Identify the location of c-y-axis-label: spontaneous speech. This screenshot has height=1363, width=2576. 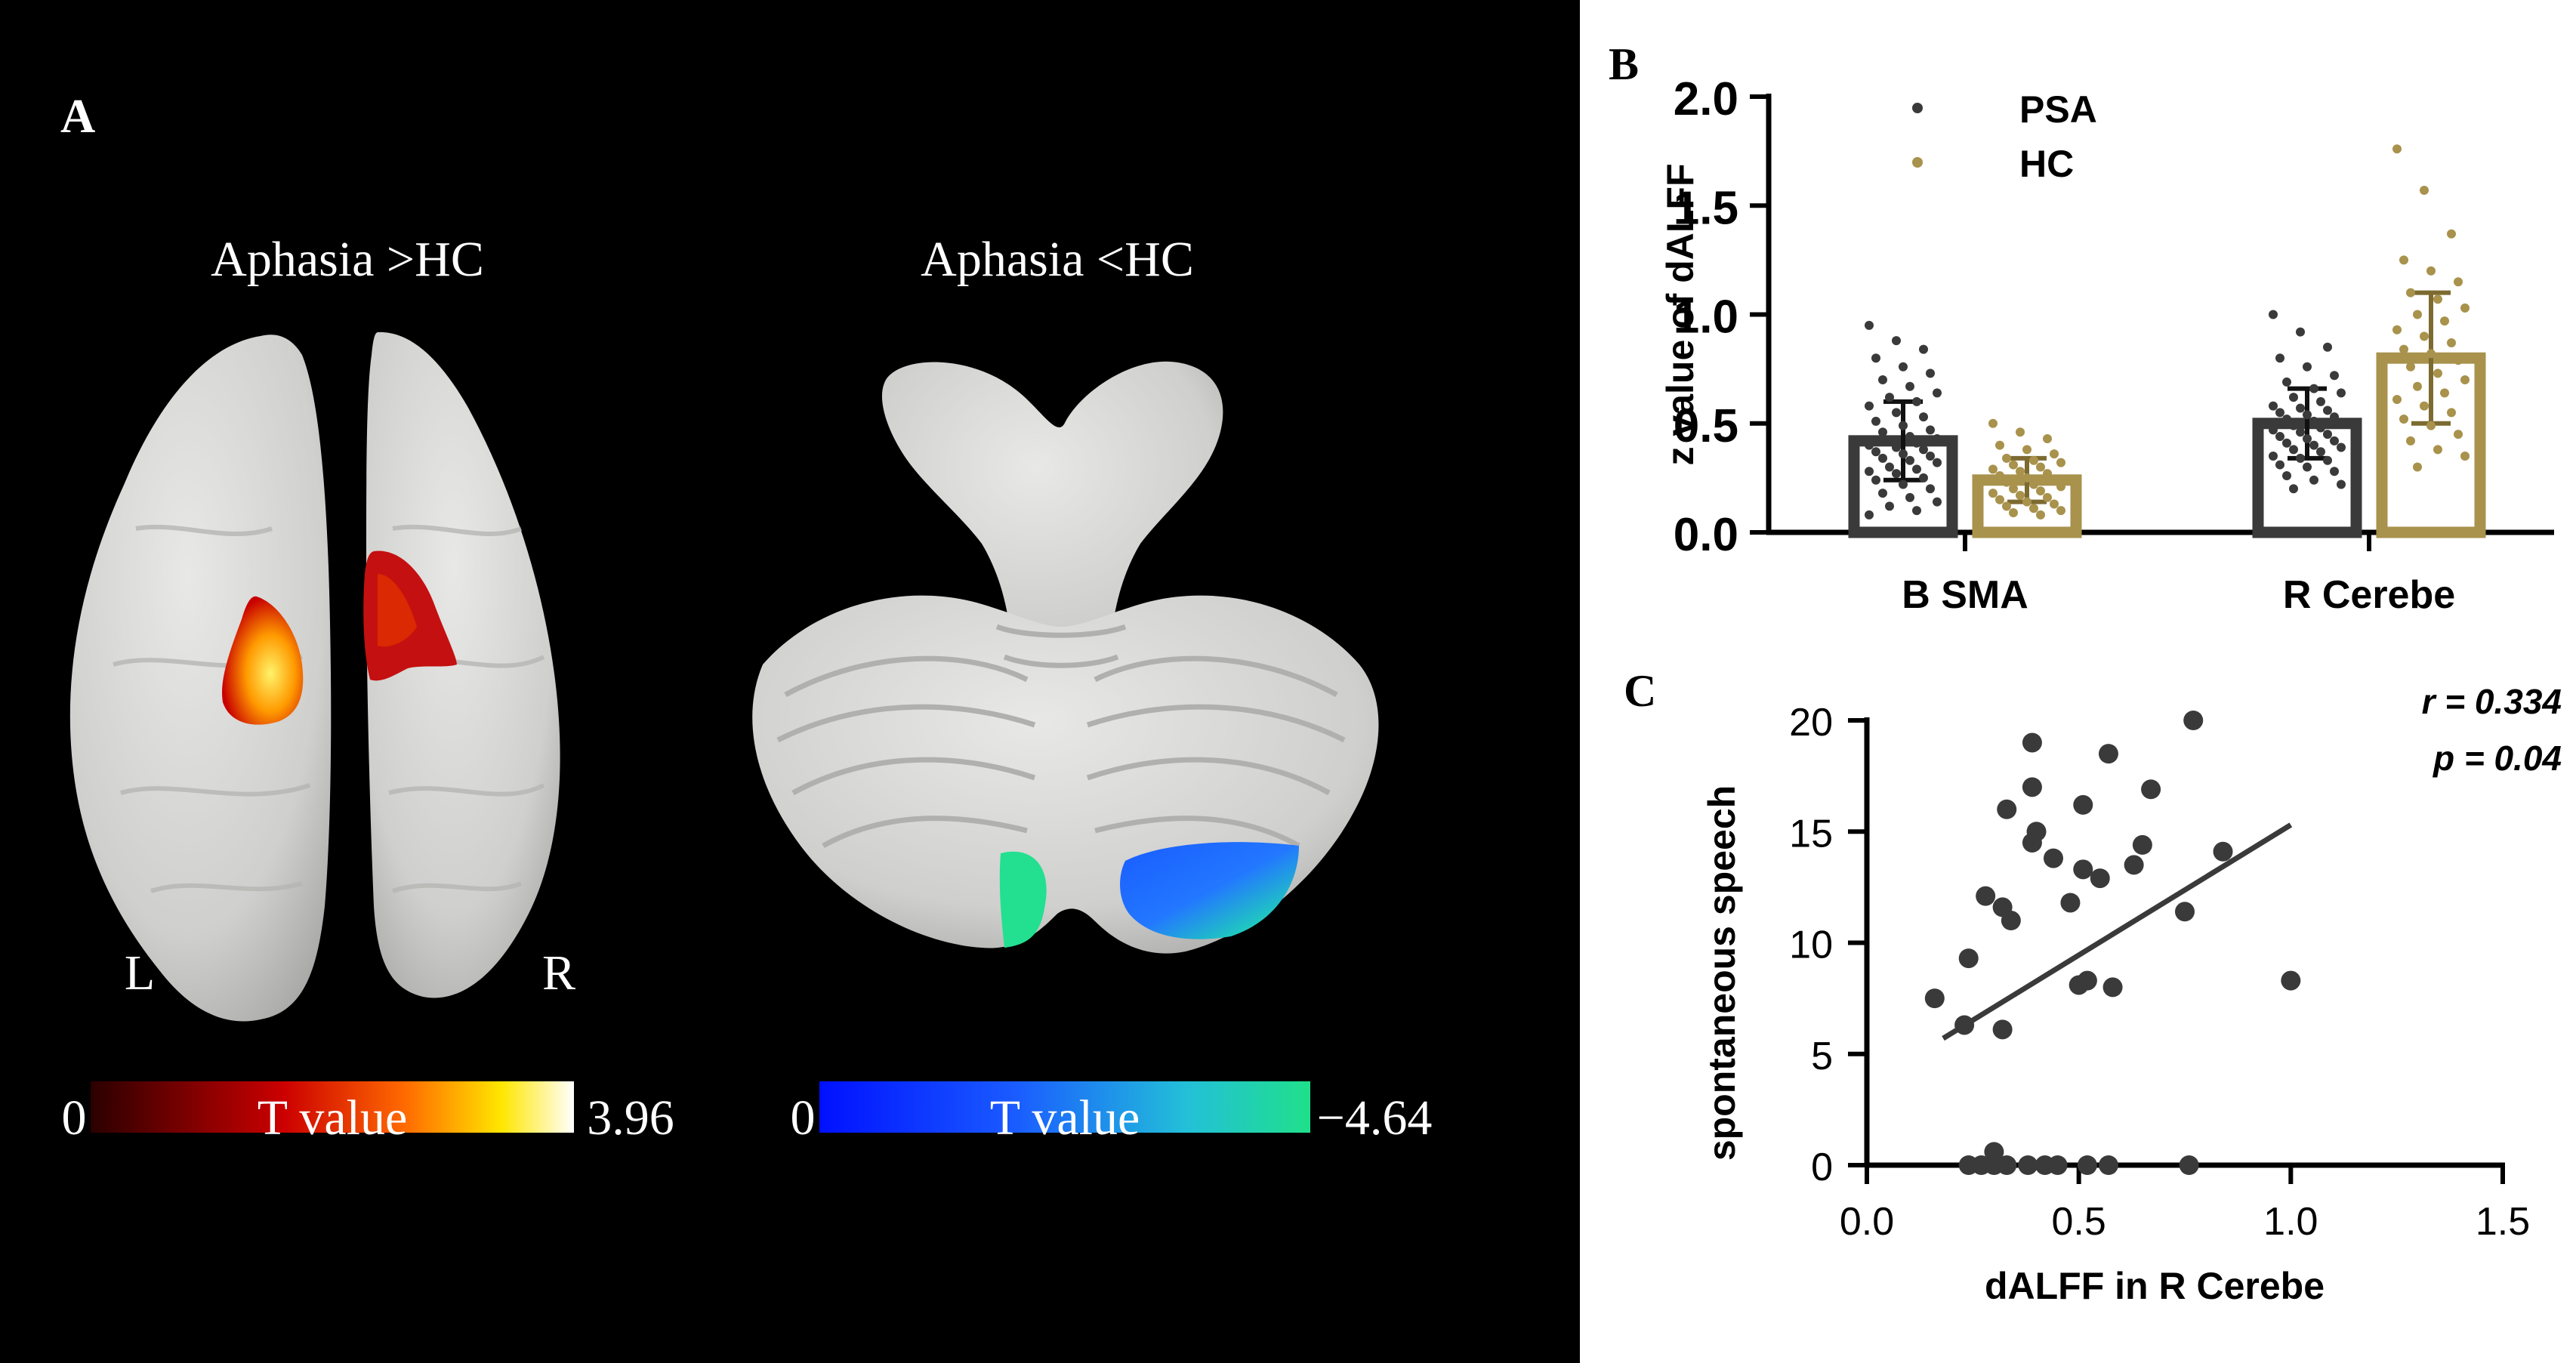
(1722, 973).